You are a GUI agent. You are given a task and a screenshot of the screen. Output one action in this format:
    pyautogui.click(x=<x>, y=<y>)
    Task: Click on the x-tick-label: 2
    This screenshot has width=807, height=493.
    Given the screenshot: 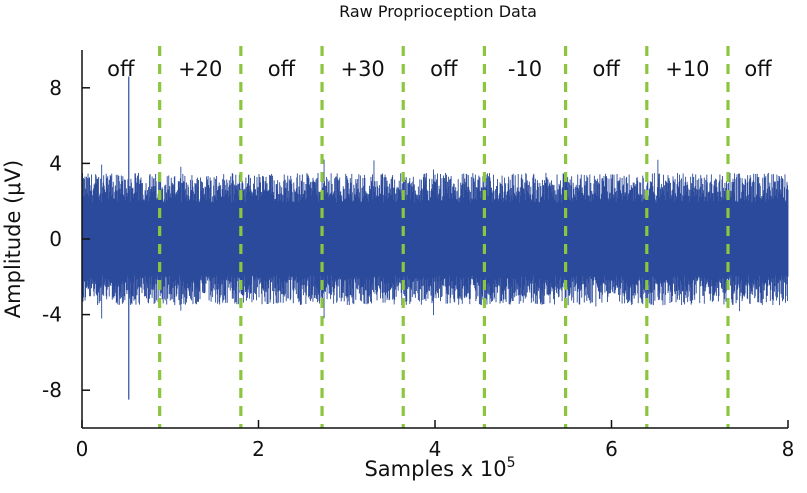 What is the action you would take?
    pyautogui.click(x=258, y=449)
    